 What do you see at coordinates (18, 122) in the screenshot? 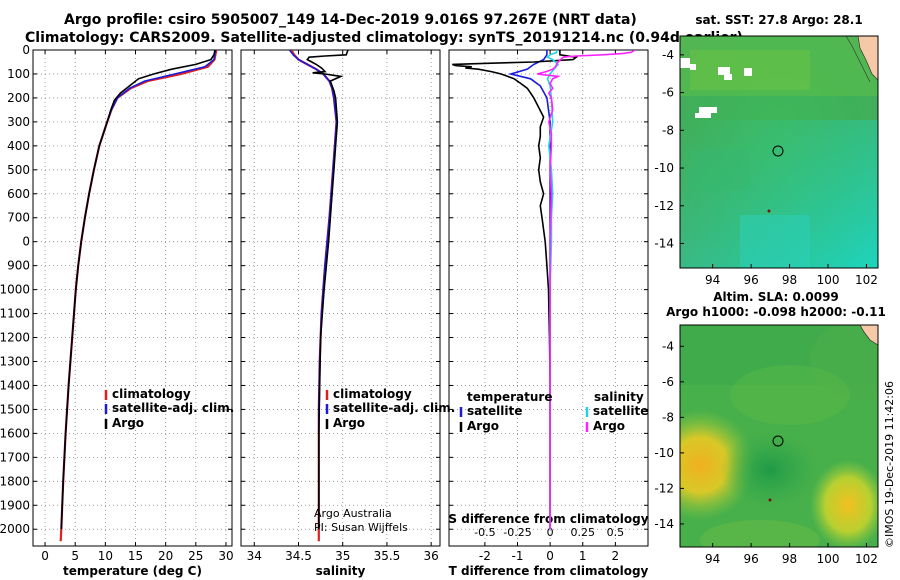
I see `y-tick-label: 300` at bounding box center [18, 122].